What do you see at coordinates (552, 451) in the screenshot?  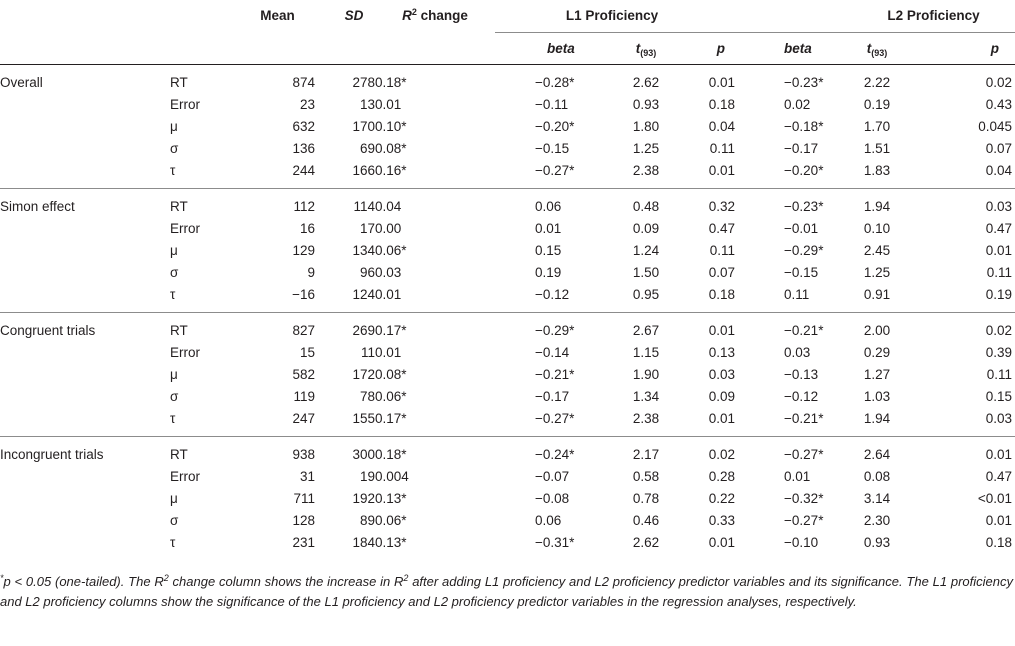 I see `cell-l1-beta: −0.24*` at bounding box center [552, 451].